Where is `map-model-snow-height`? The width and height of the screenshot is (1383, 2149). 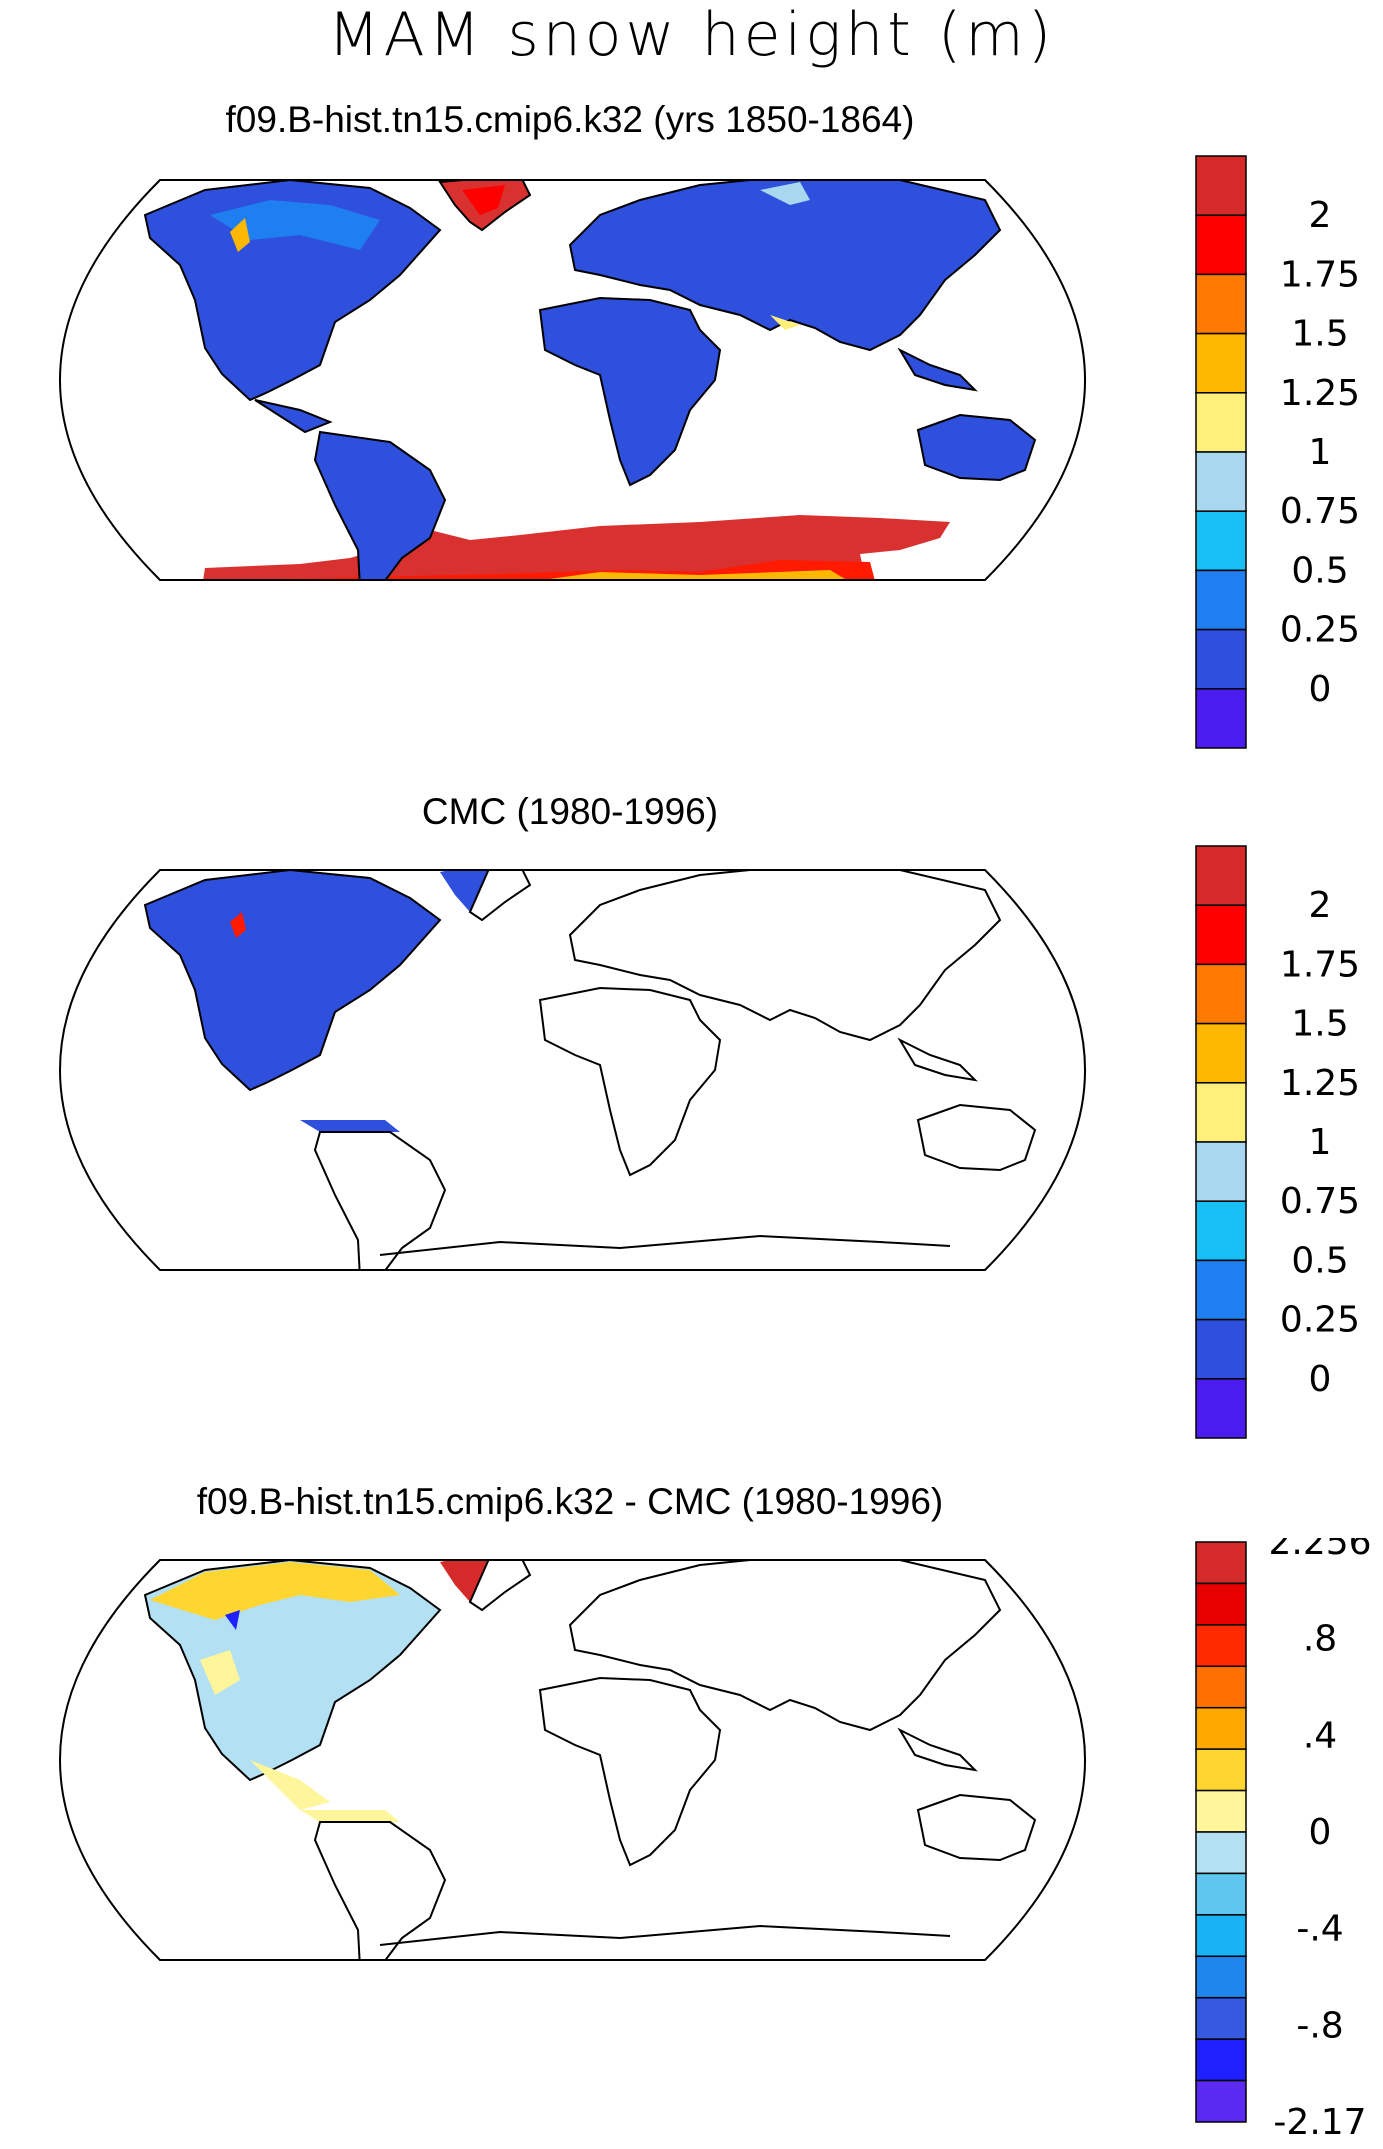 map-model-snow-height is located at coordinates (572, 380).